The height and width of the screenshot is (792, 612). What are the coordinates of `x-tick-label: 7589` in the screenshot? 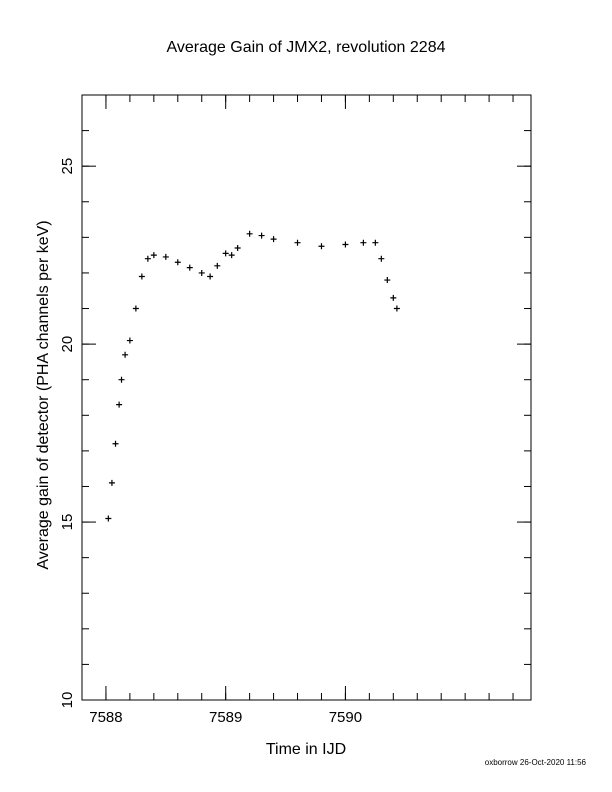 It's located at (225, 717).